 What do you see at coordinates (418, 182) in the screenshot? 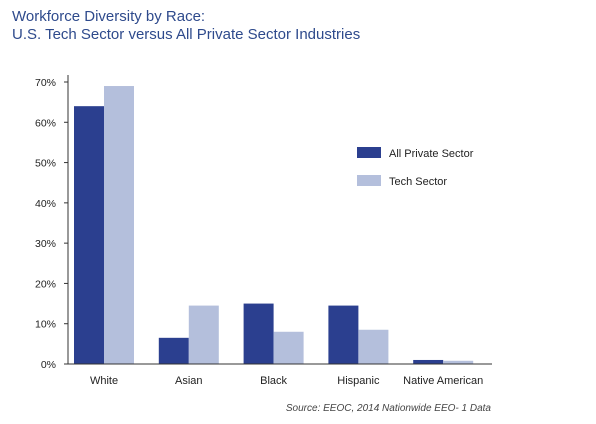
I see `legend-label-tech-sector: Tech Sector` at bounding box center [418, 182].